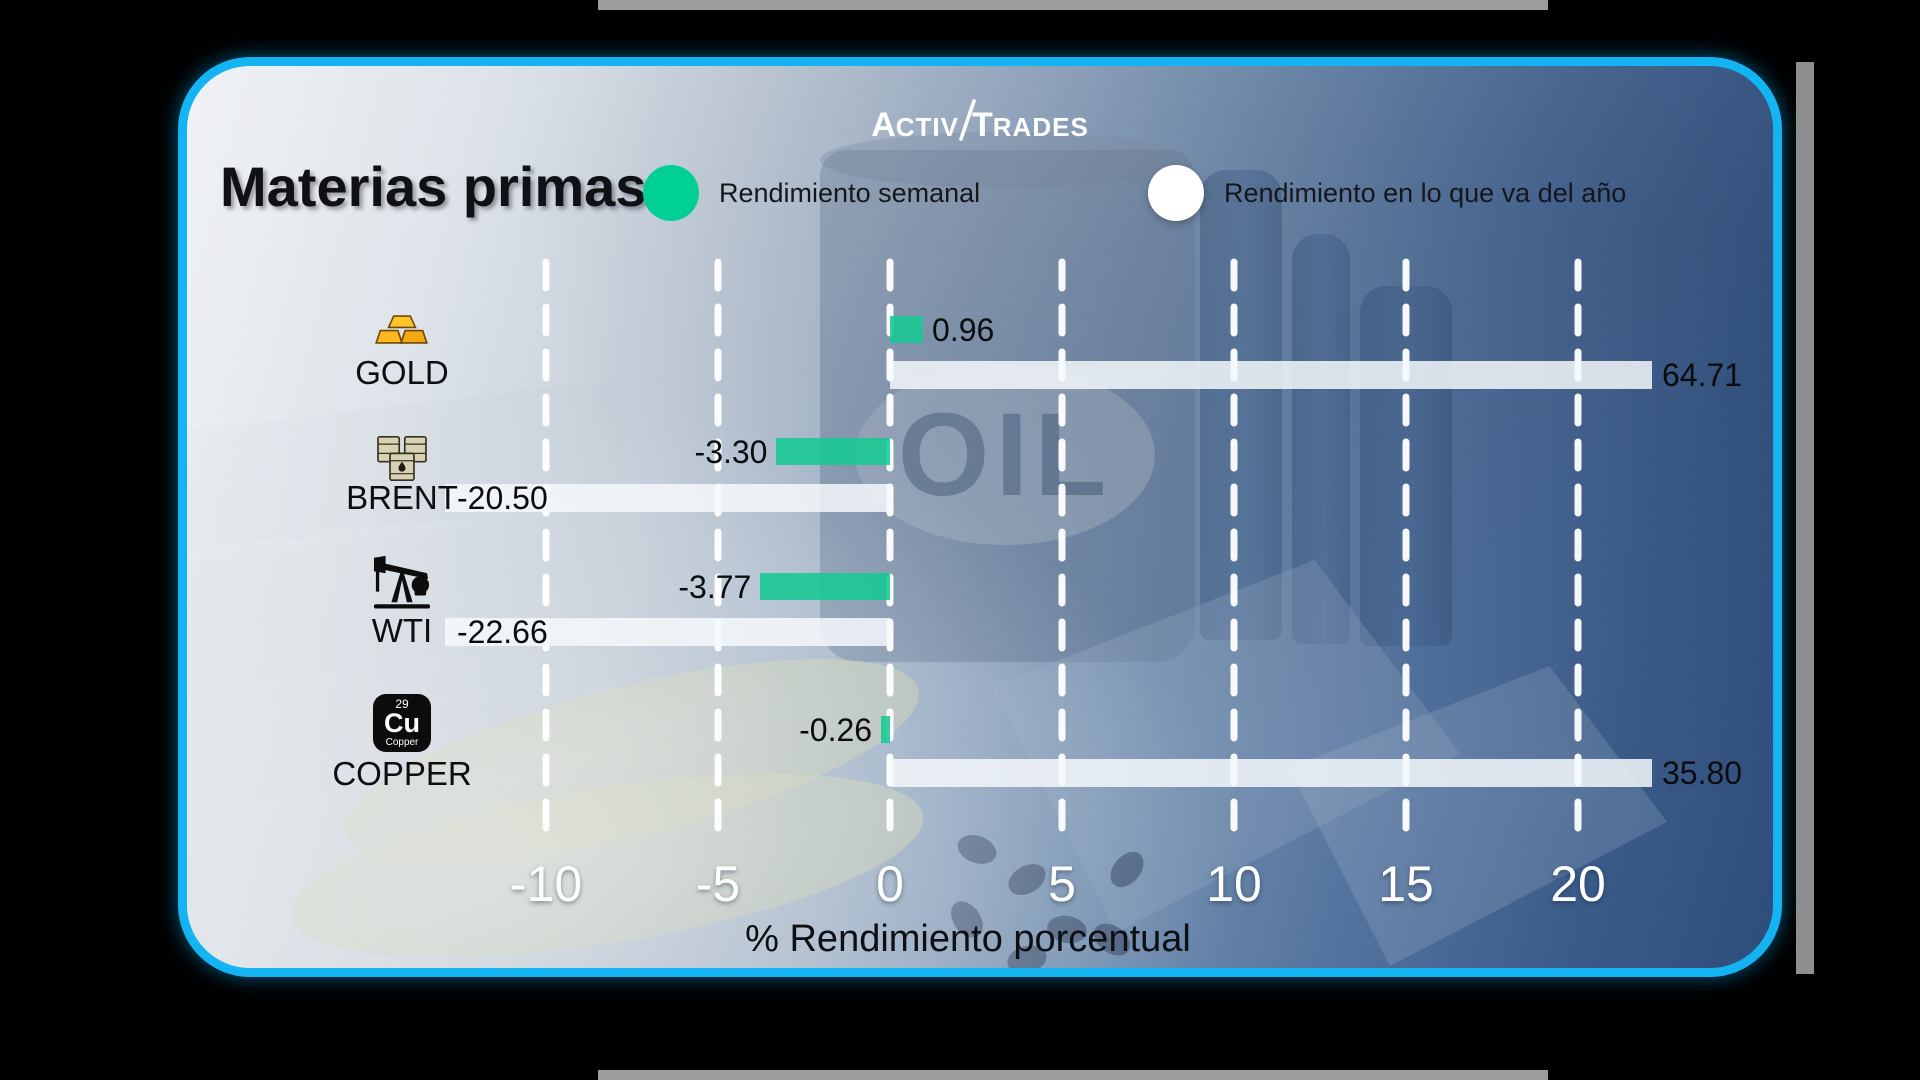 This screenshot has height=1080, width=1920. I want to click on wti-weekly-bar, so click(825, 586).